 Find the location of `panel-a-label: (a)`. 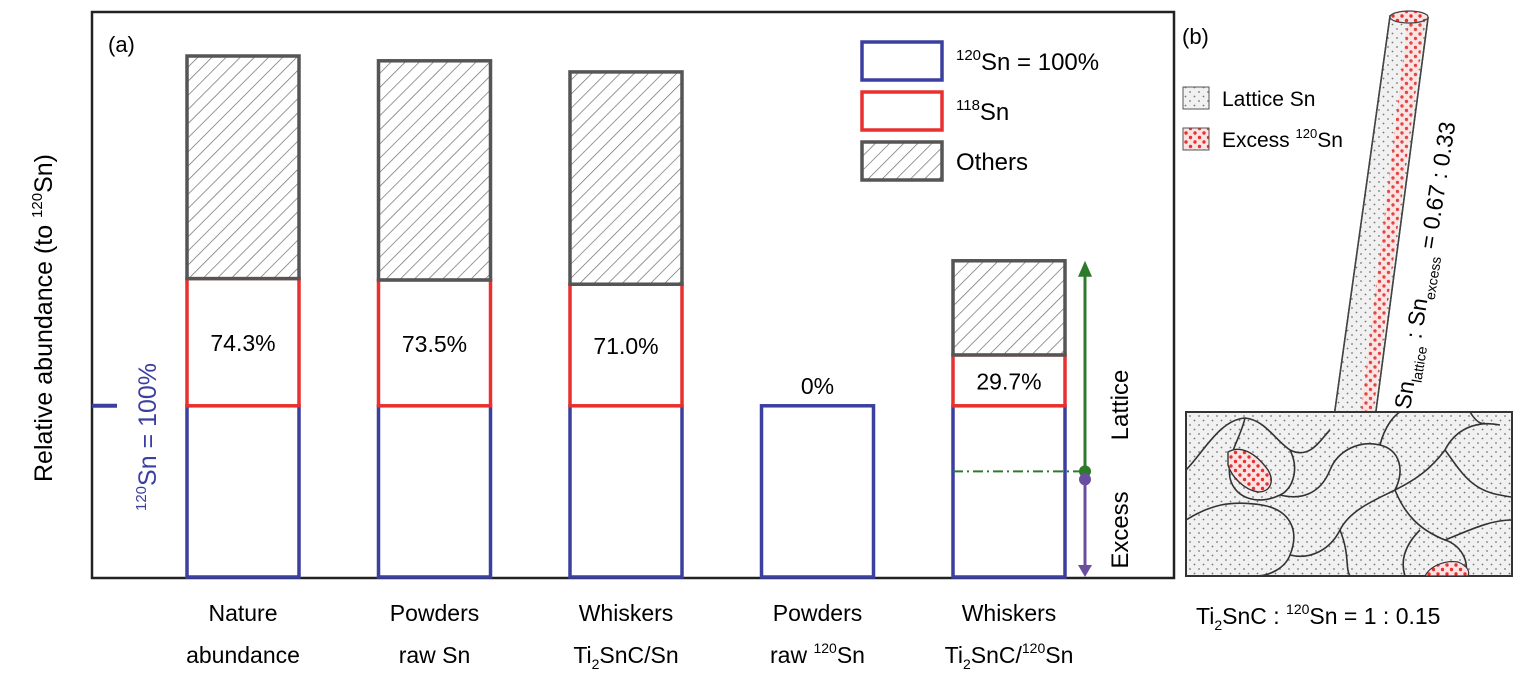

panel-a-label: (a) is located at coordinates (121, 44).